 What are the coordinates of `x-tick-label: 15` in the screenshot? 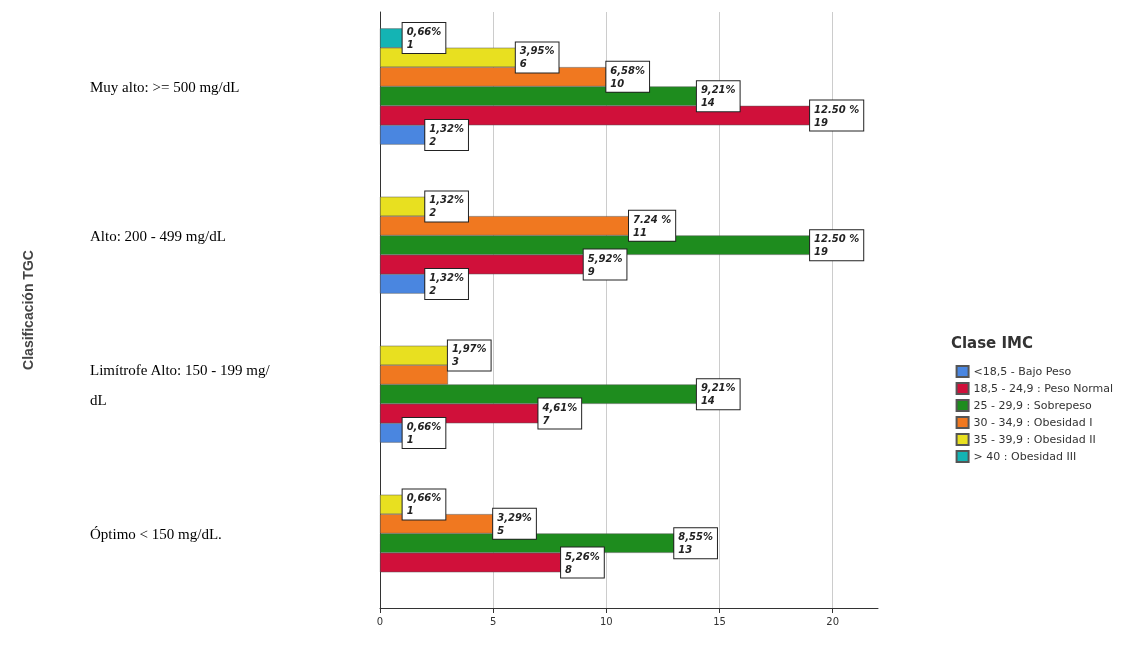 It's located at (719, 621).